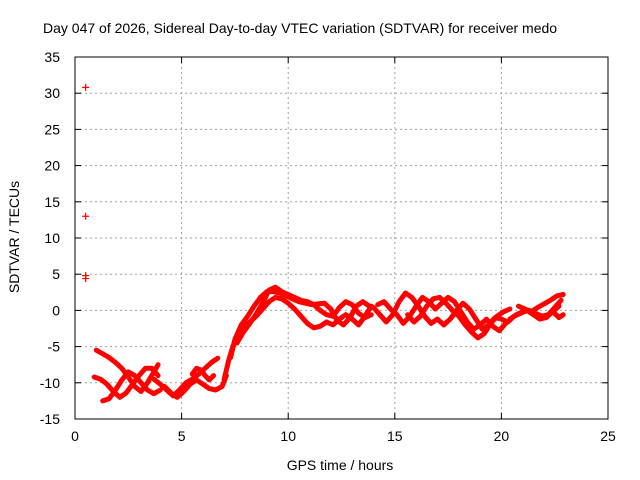 This screenshot has width=640, height=480. I want to click on y-tick-label: 10, so click(52, 238).